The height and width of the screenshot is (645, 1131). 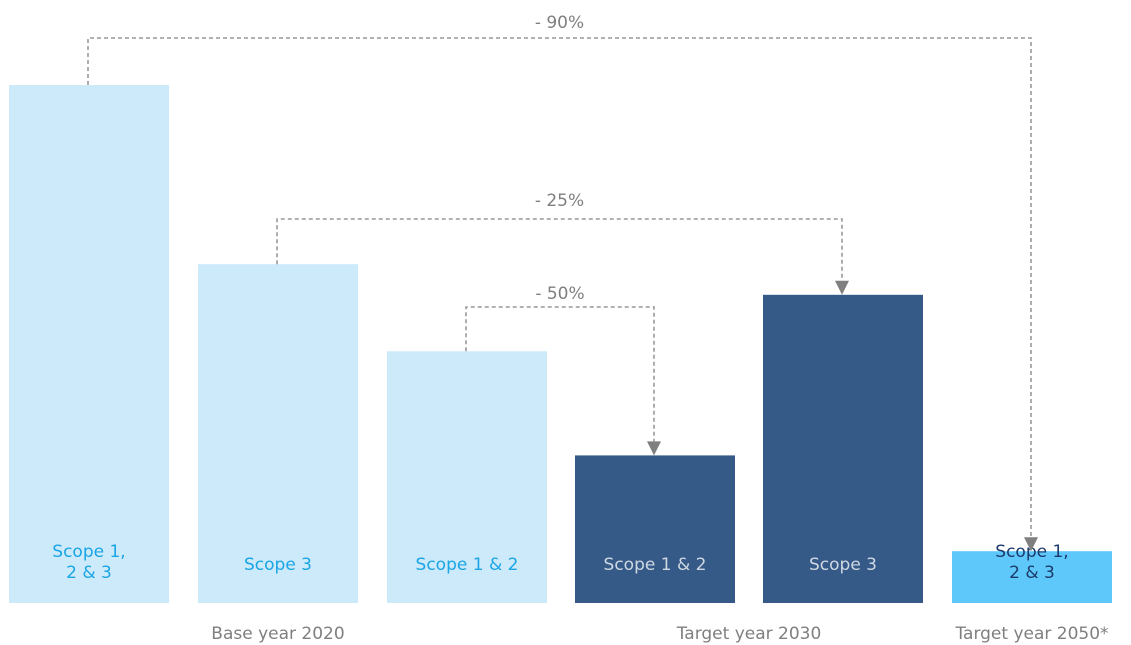 I want to click on bar-1-label: Scope 1,, so click(x=88, y=552).